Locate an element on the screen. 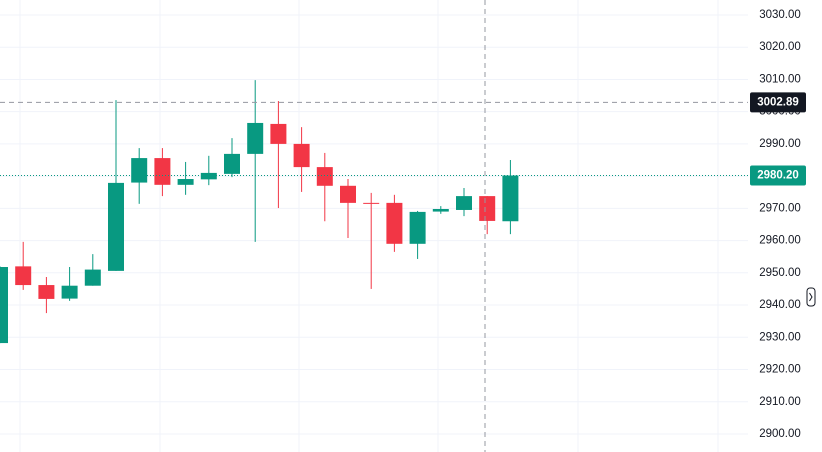 Image resolution: width=822 pixels, height=452 pixels. y-tick-label: 2940.00 is located at coordinates (780, 305).